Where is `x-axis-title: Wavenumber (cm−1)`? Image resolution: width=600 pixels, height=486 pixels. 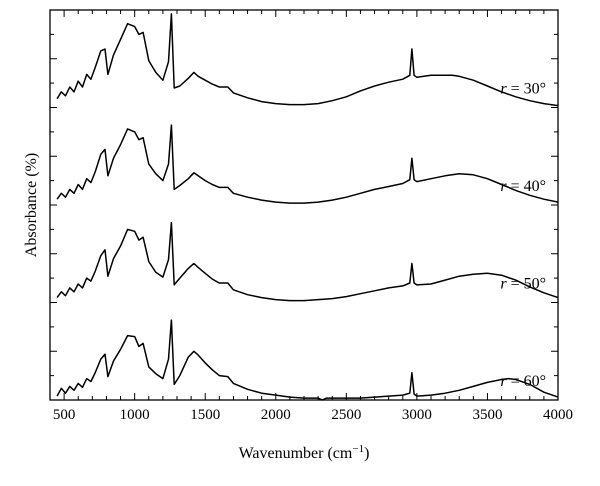 x-axis-title: Wavenumber (cm−1) is located at coordinates (304, 452).